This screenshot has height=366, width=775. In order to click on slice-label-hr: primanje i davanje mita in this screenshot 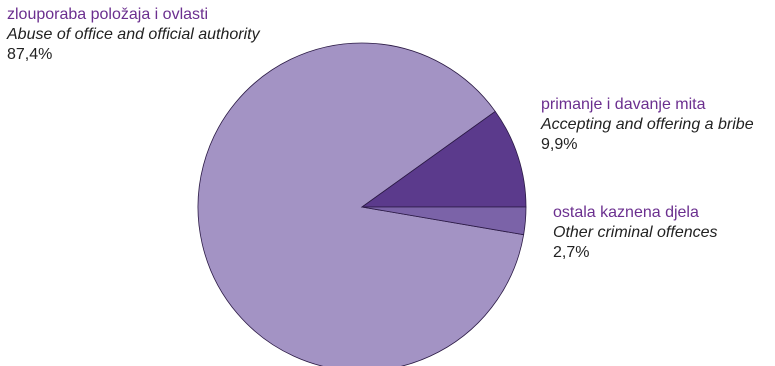, I will do `click(623, 104)`.